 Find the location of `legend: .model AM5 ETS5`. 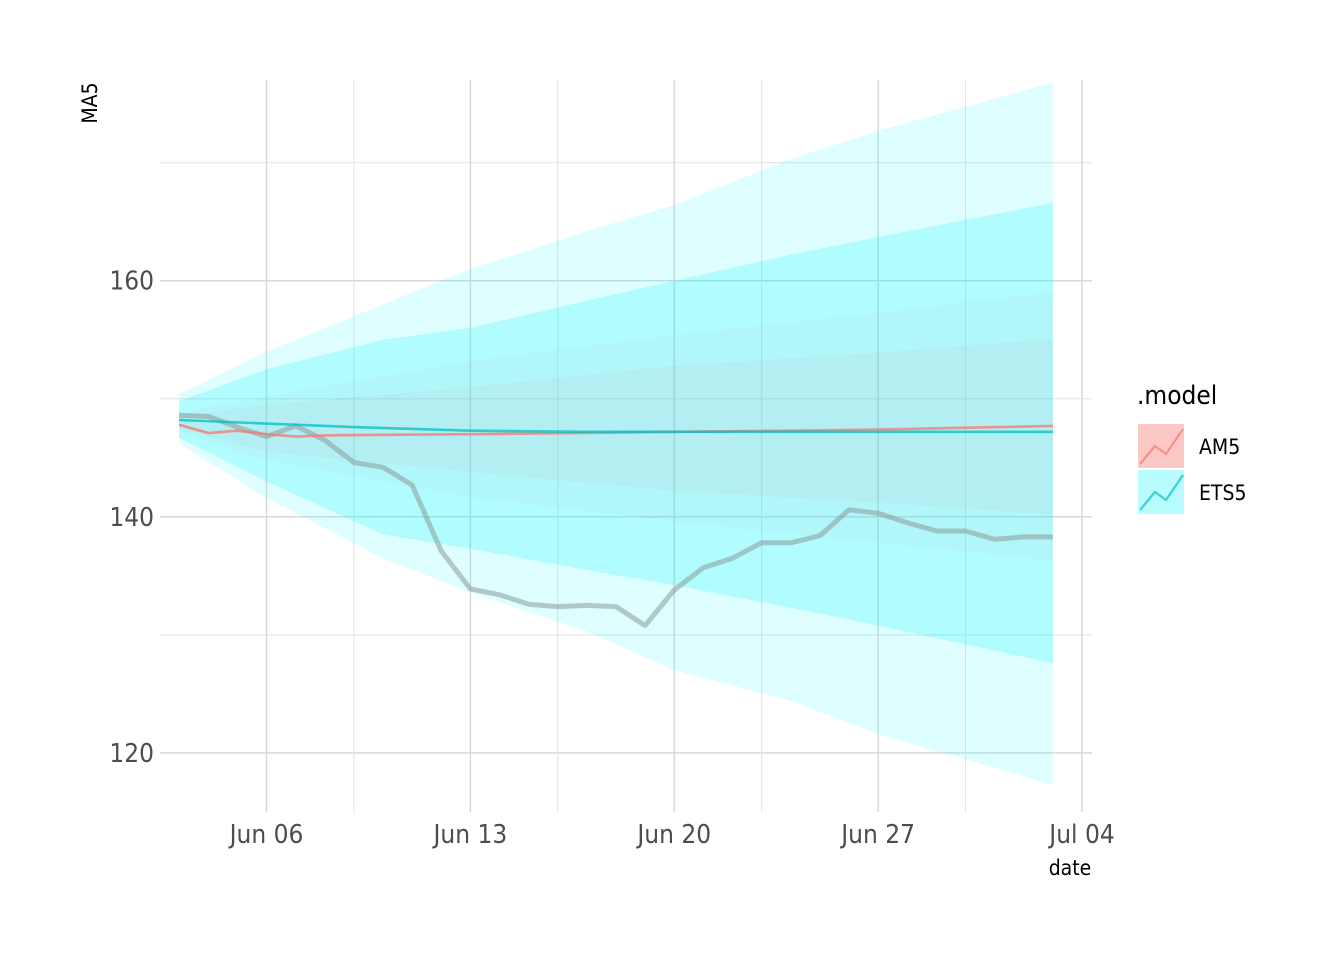

legend: .model AM5 ETS5 is located at coordinates (1192, 447).